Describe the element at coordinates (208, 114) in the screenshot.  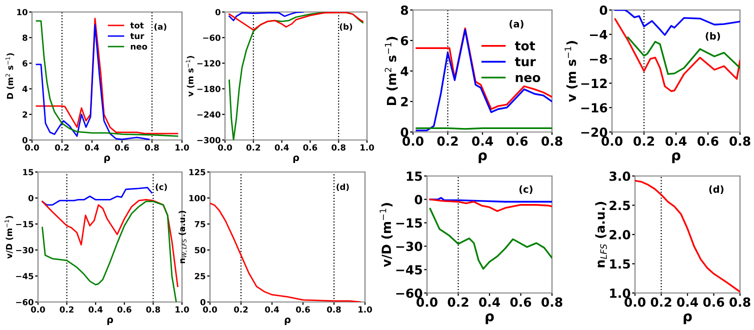
I see `y-tick-label: −240` at that location.